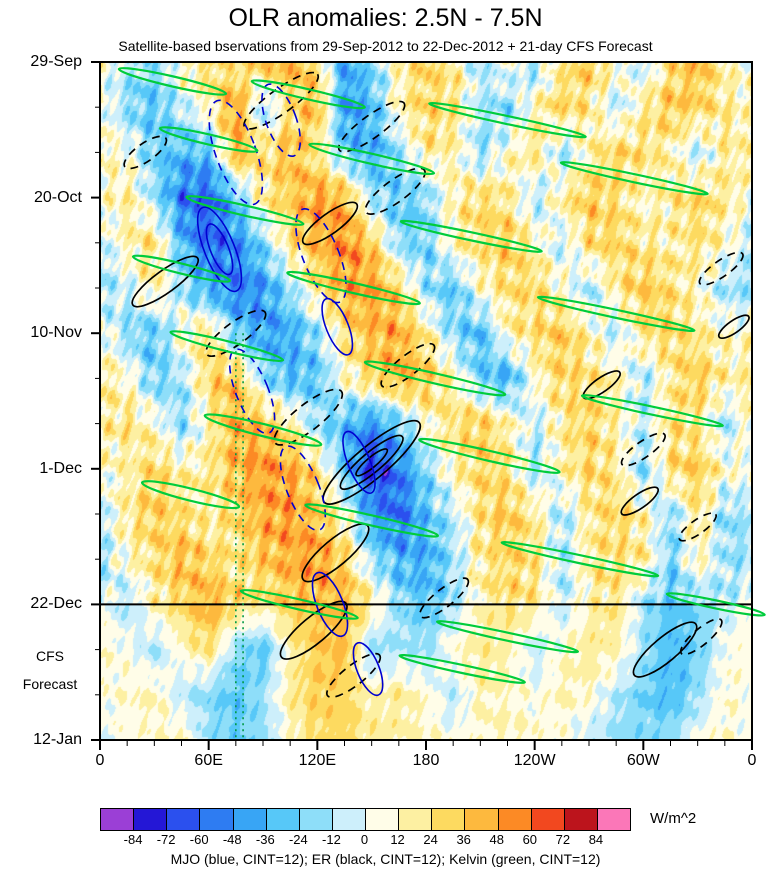 The width and height of the screenshot is (771, 878). Describe the element at coordinates (166, 839) in the screenshot. I see `colorbar-tick-label: -72` at that location.